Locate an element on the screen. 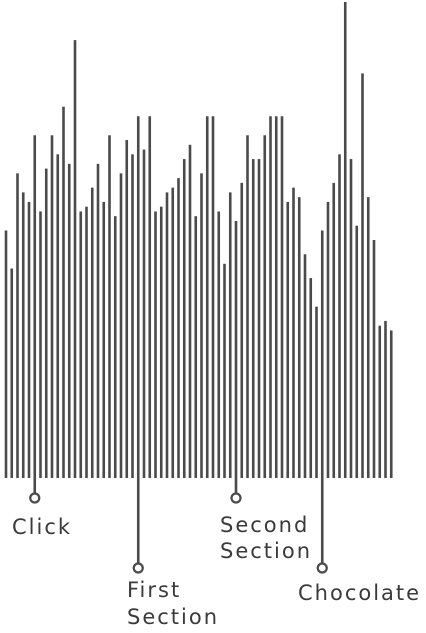 The image size is (426, 633). annotation-label-line: Second is located at coordinates (264, 525).